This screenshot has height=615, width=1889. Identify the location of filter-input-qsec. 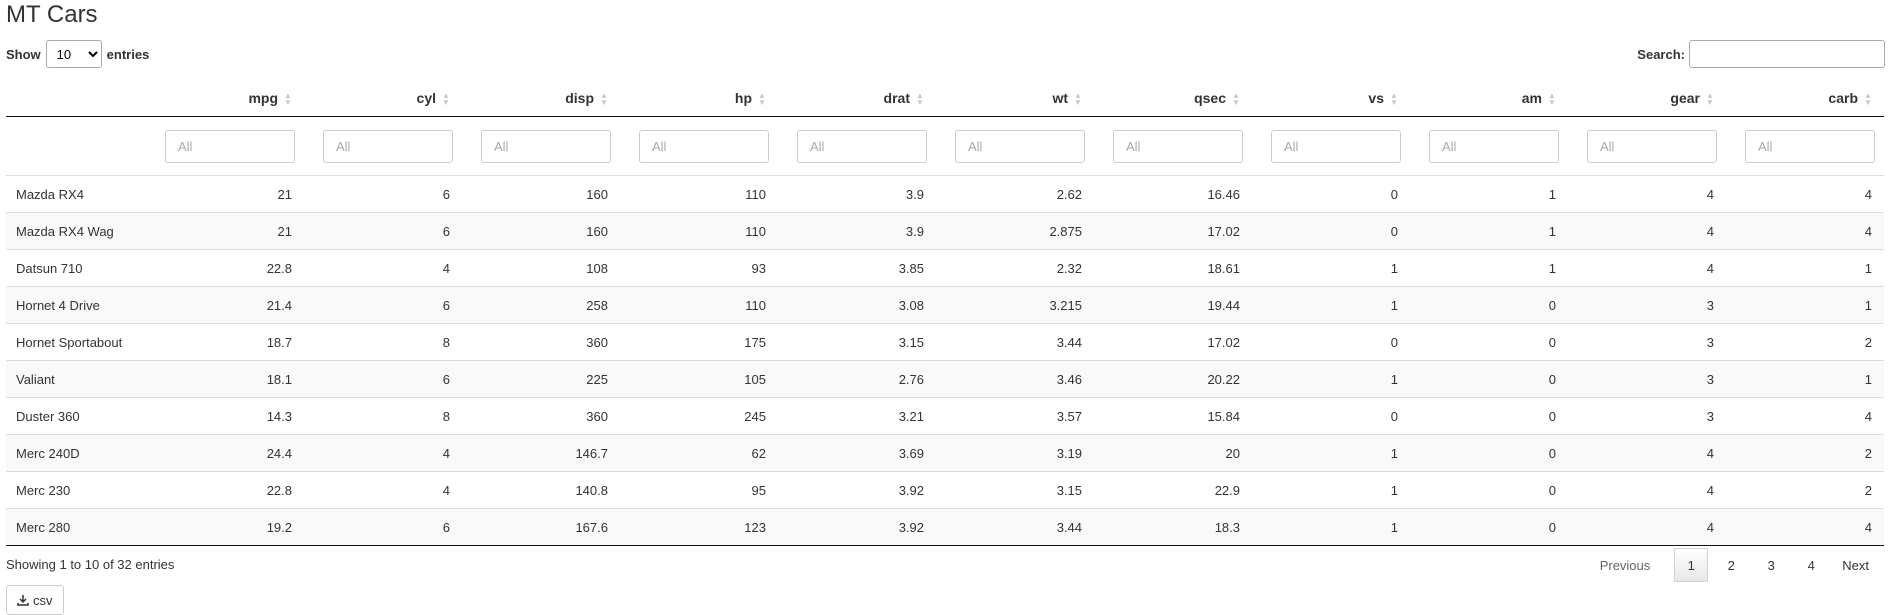
(1178, 146).